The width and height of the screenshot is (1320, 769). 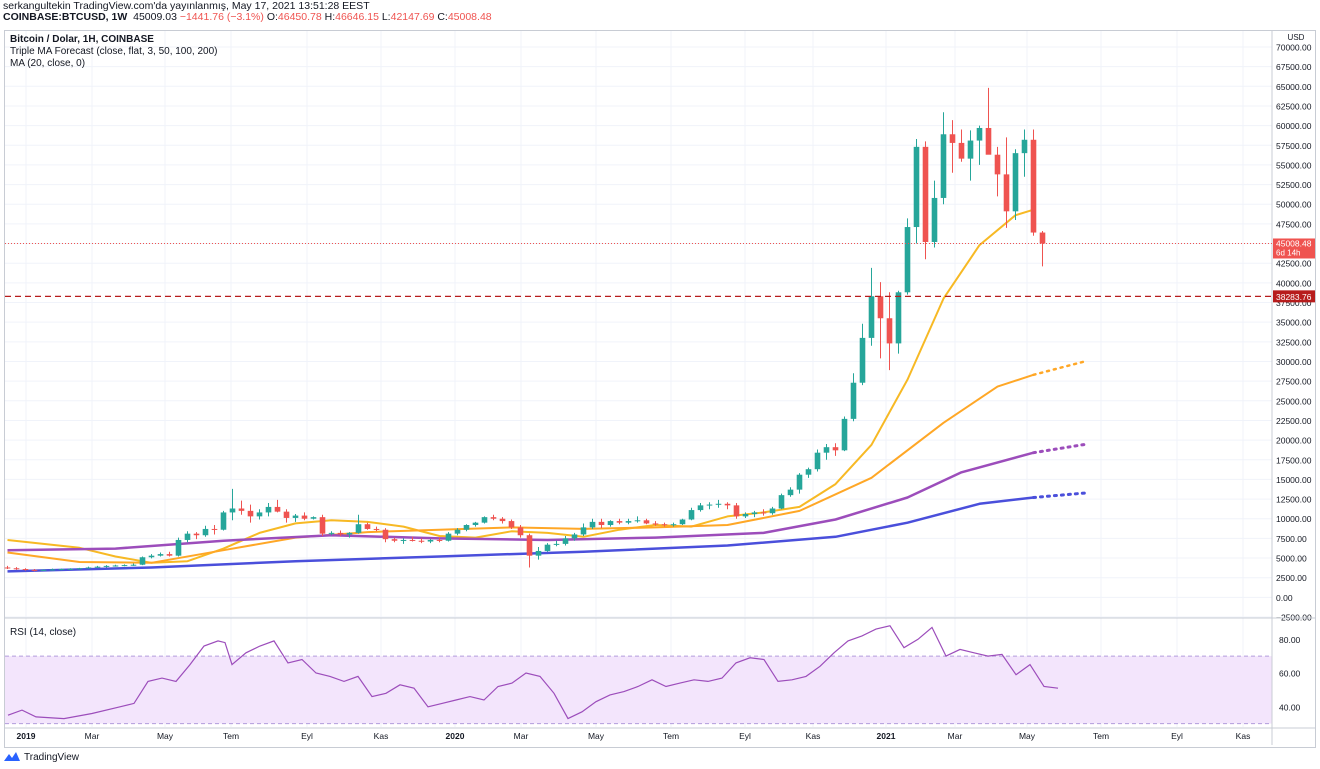 I want to click on time-tick-label: 2019, so click(x=26, y=736).